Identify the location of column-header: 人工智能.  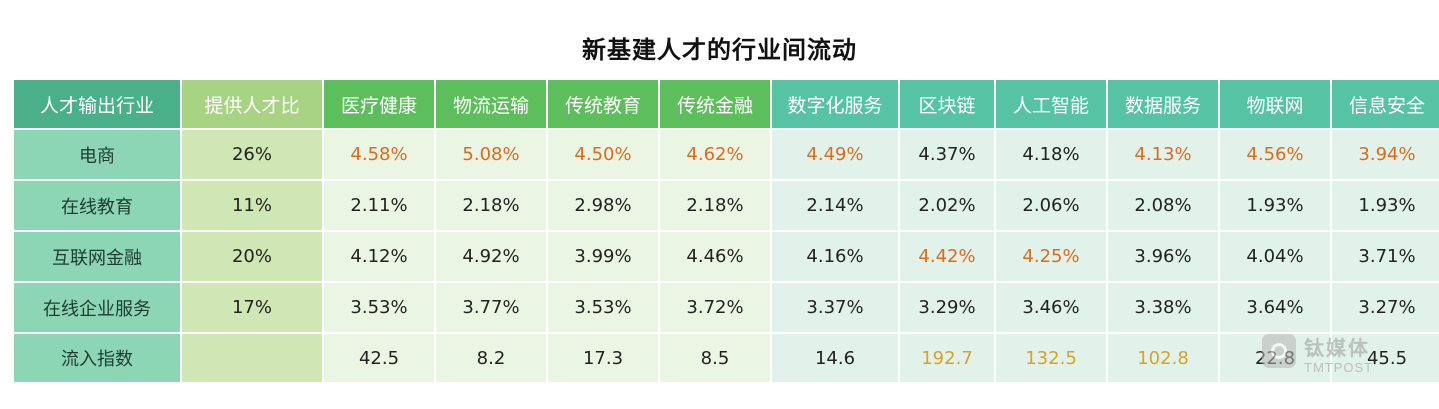
(1051, 104).